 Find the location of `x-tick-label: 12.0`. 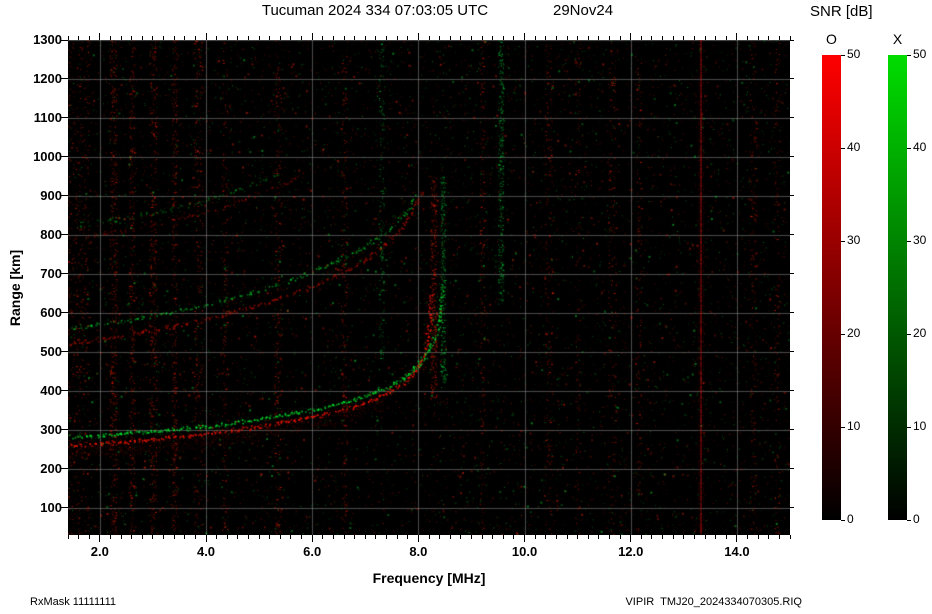

x-tick-label: 12.0 is located at coordinates (631, 551).